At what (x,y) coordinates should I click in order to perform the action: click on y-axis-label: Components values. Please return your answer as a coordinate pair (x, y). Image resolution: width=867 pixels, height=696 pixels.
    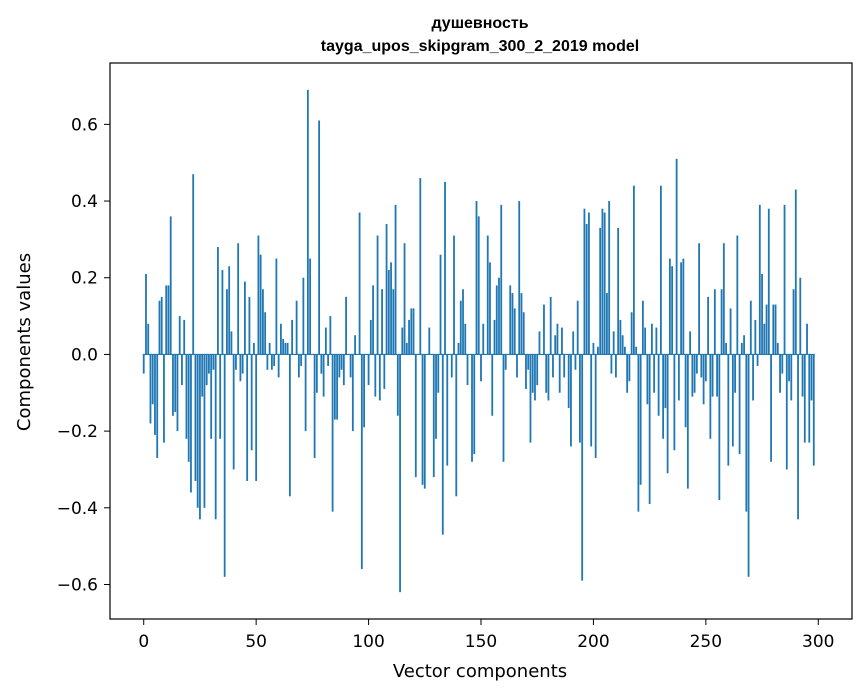
    Looking at the image, I should click on (24, 342).